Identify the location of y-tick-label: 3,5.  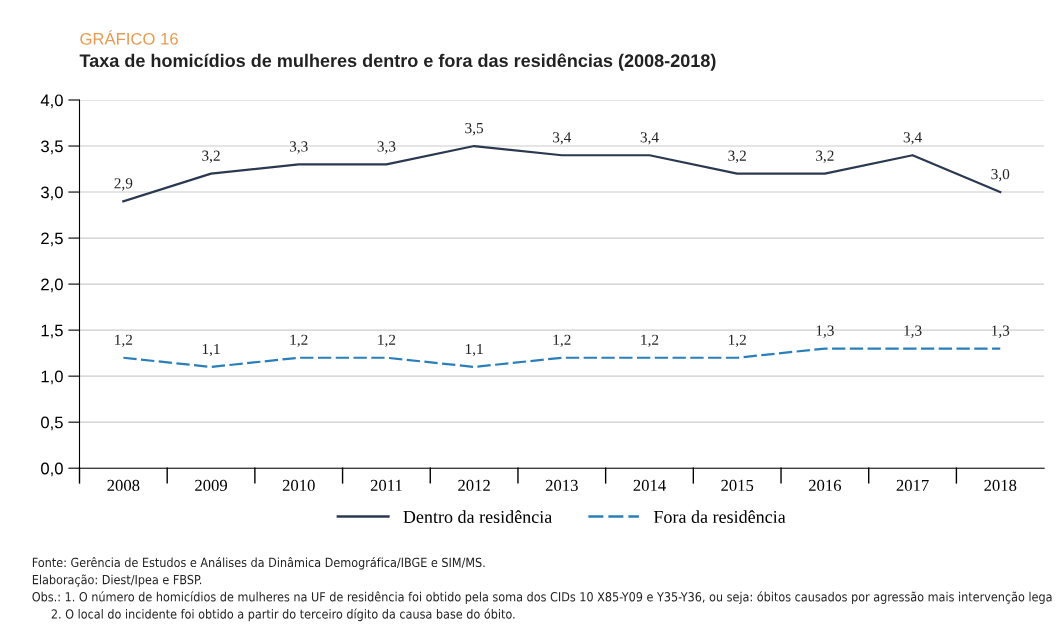
(52, 147).